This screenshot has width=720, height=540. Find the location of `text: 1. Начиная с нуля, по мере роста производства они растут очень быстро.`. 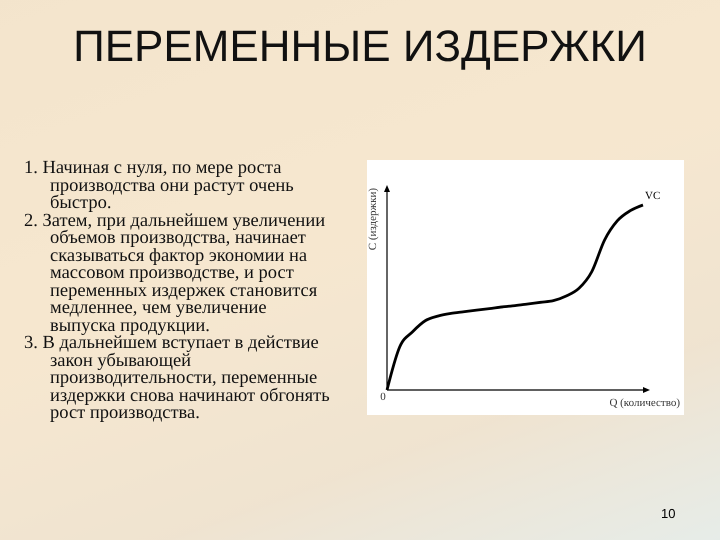

text: 1. Начиная с нуля, по мере роста производства они растут очень быстро. is located at coordinates (159, 185).